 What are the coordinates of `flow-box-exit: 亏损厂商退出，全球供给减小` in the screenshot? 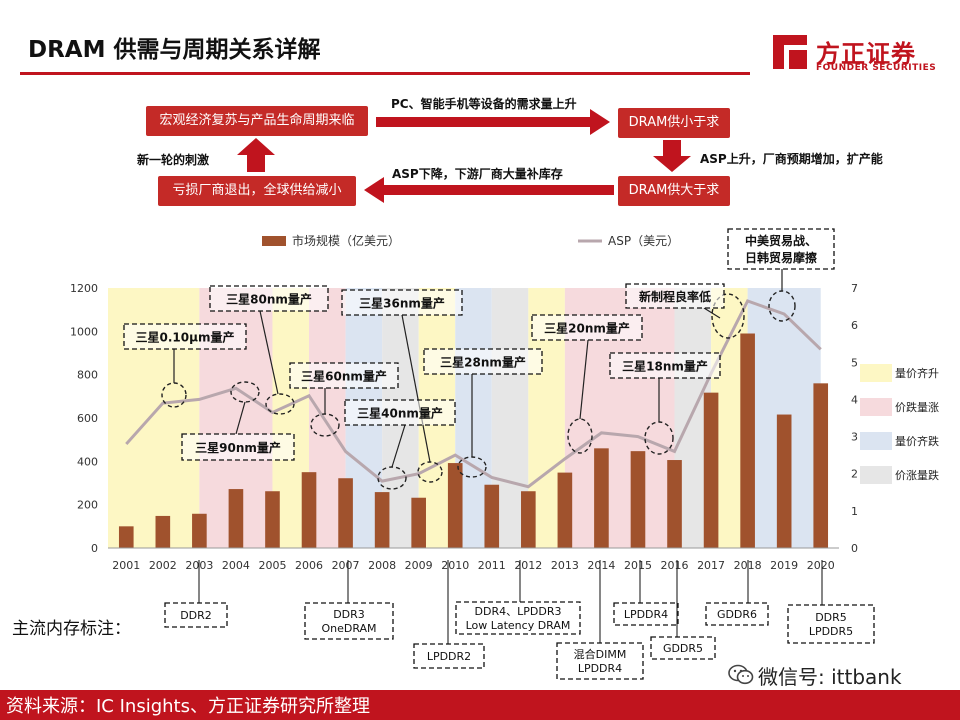 It's located at (257, 191).